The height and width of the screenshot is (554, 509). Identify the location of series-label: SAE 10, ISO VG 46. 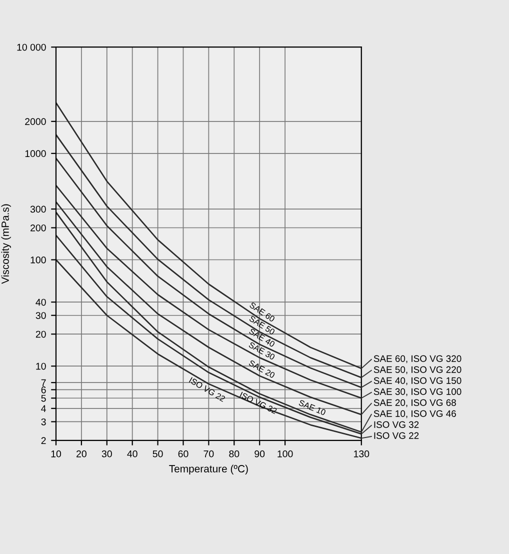
(415, 414).